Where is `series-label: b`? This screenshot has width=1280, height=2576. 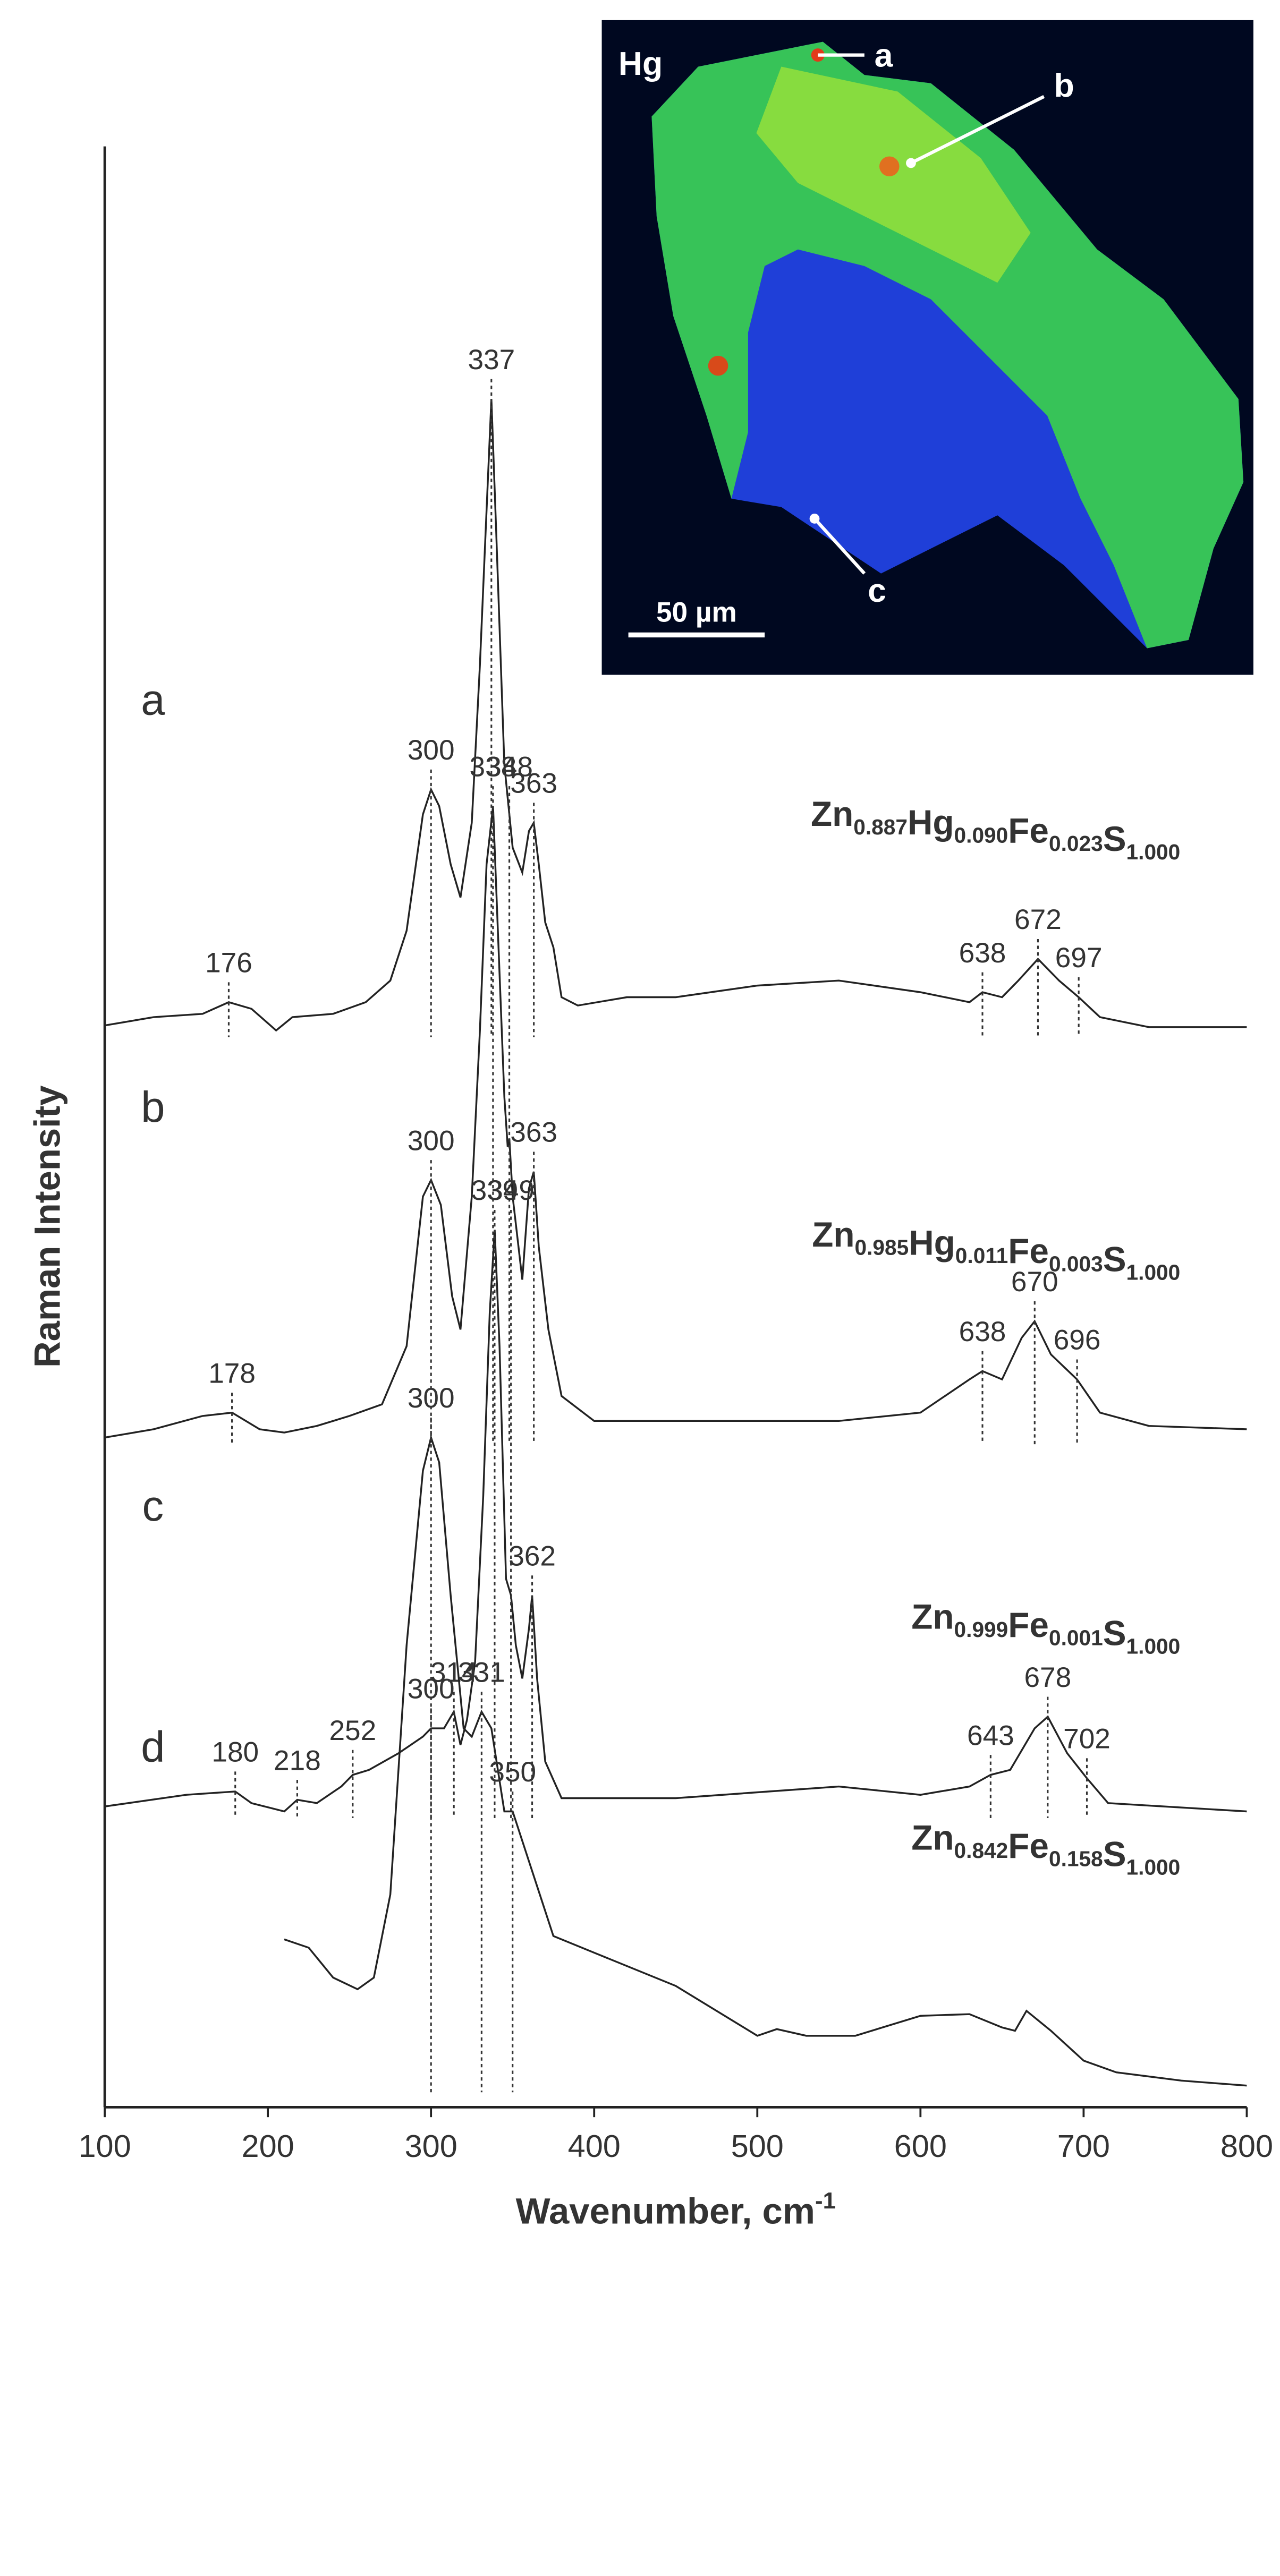
series-label: b is located at coordinates (153, 1107).